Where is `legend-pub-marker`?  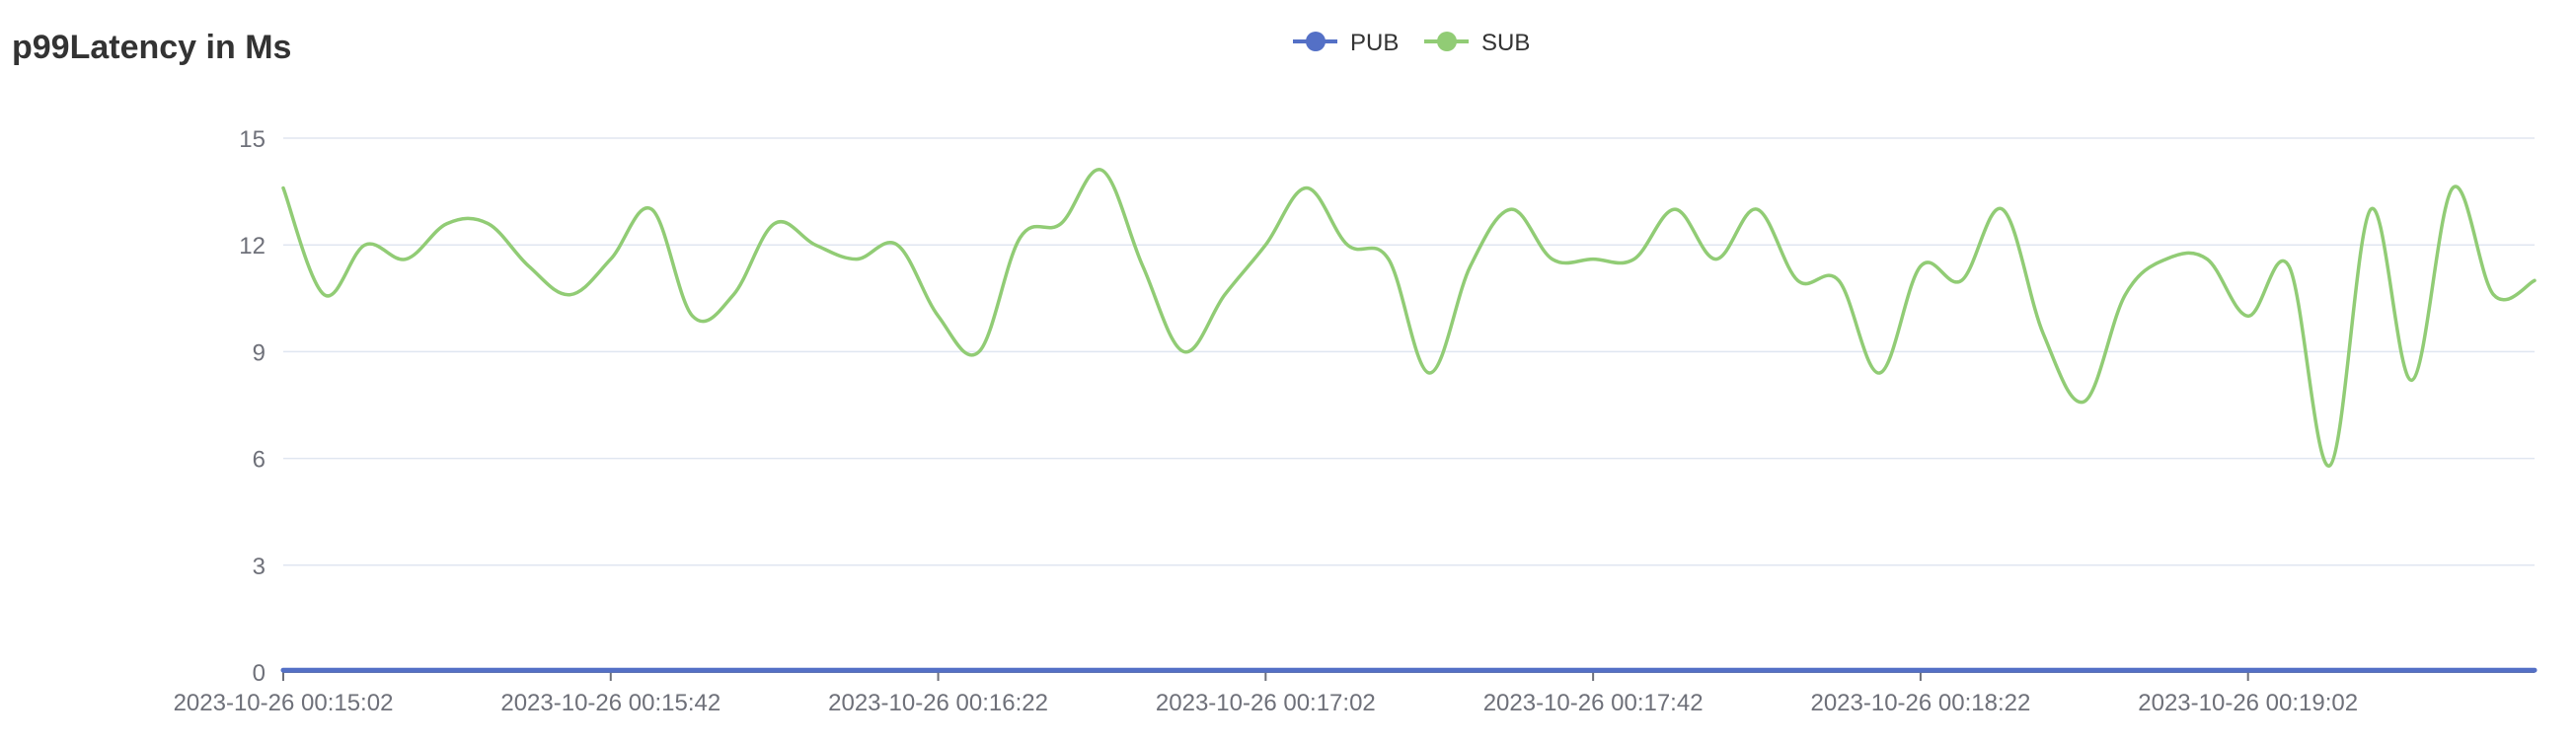
legend-pub-marker is located at coordinates (1316, 41).